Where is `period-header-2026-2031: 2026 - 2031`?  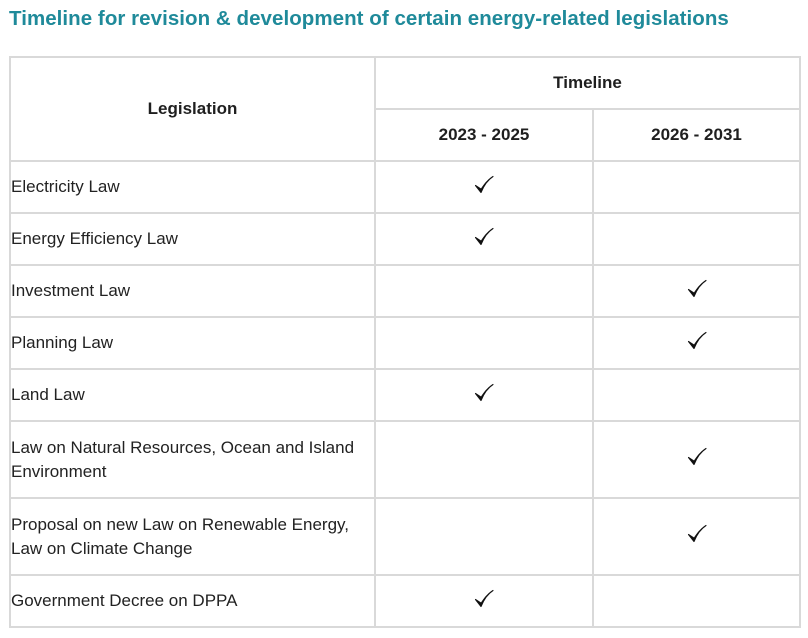
period-header-2026-2031: 2026 - 2031 is located at coordinates (696, 135).